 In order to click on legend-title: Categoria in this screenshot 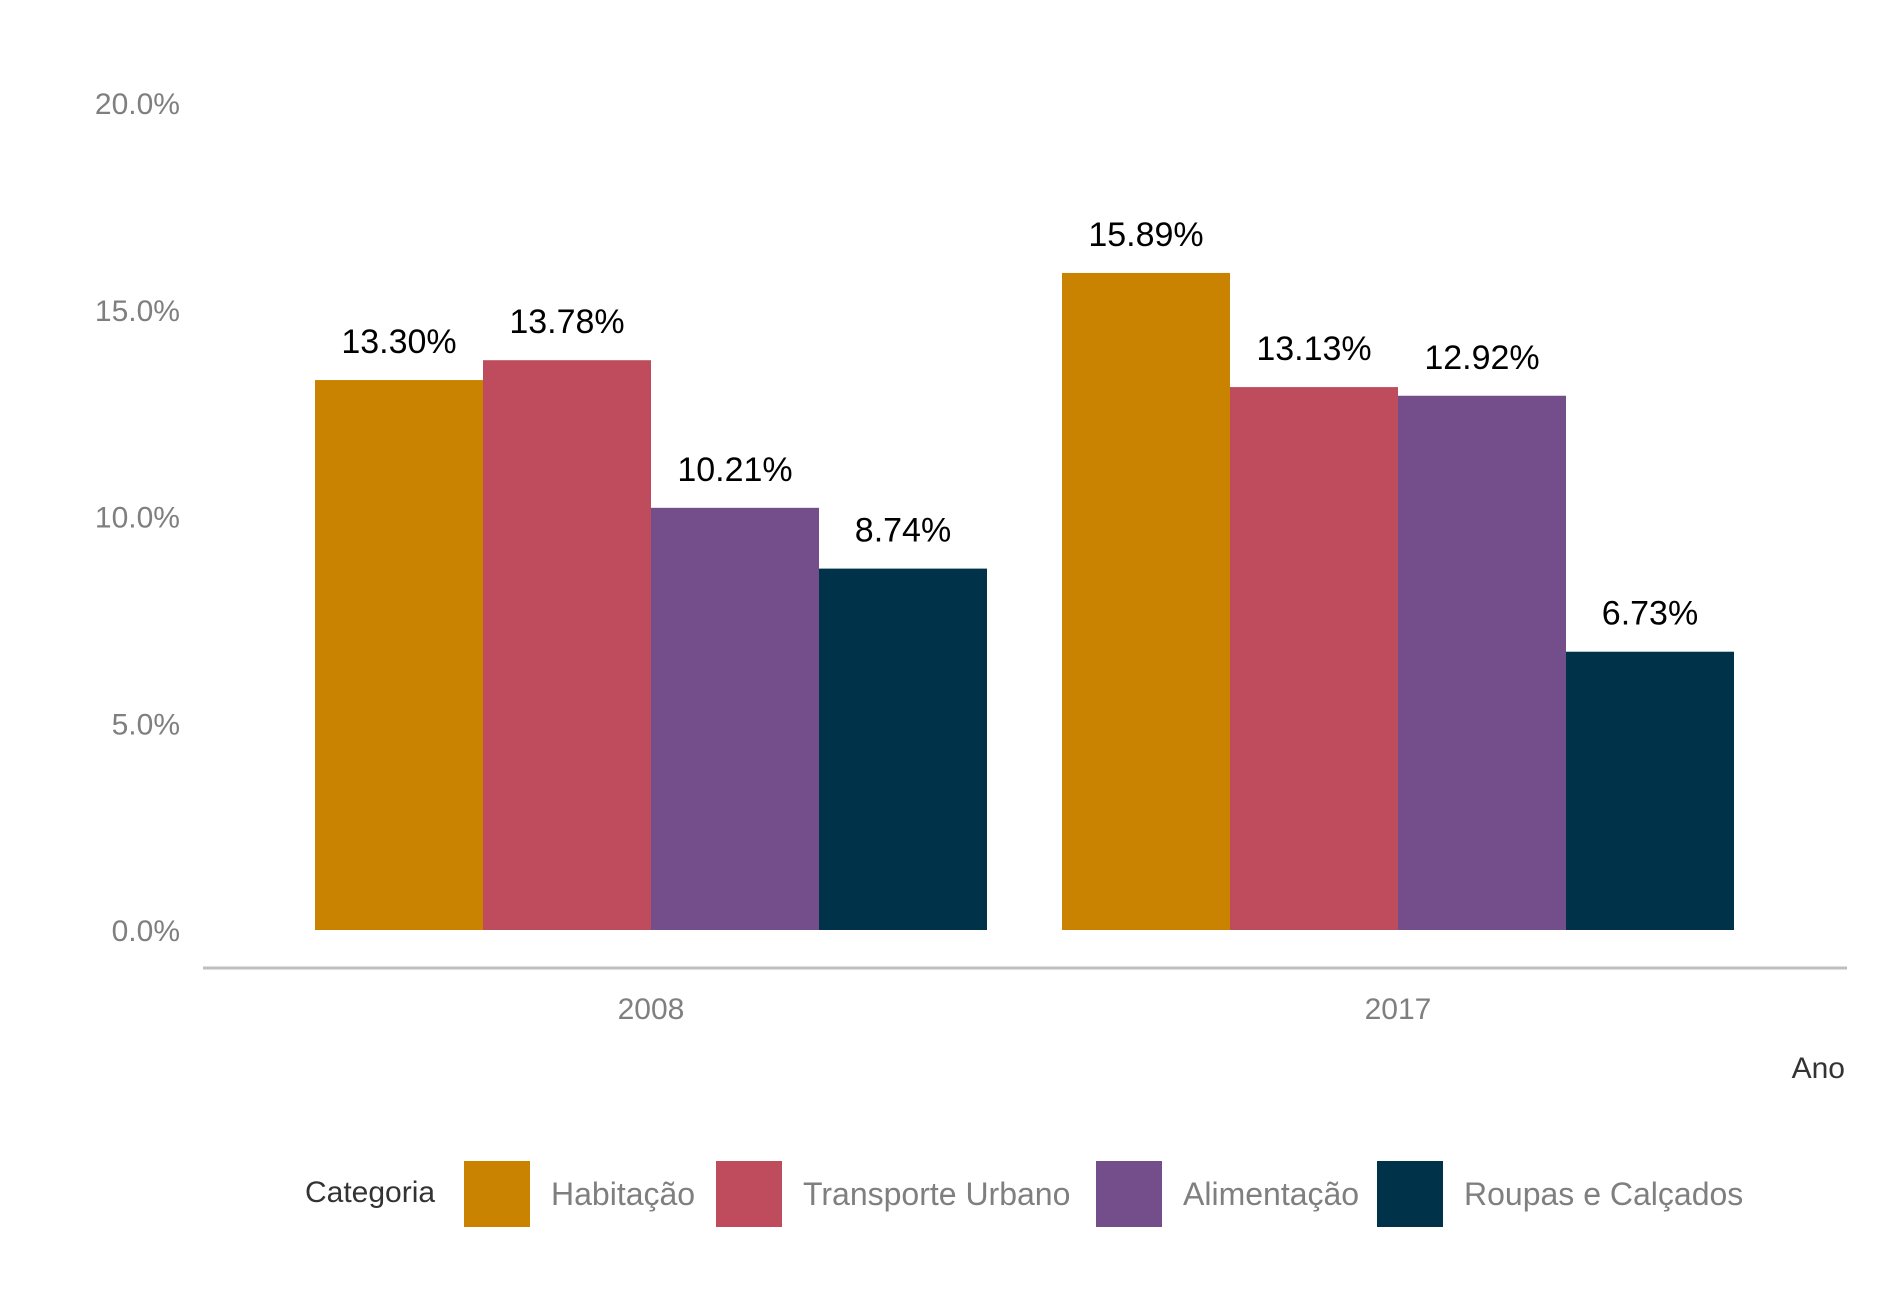, I will do `click(370, 1192)`.